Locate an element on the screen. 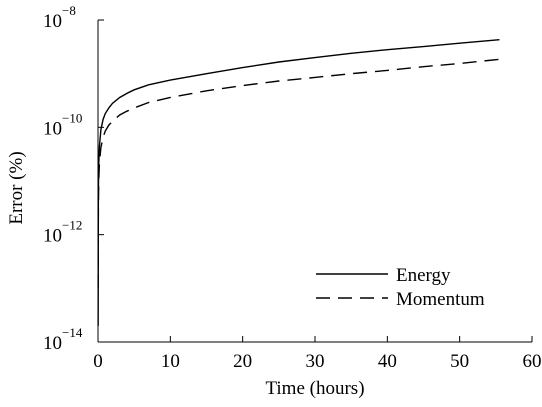 The height and width of the screenshot is (407, 542). y-tick-label-exponent: −14 is located at coordinates (72, 332).